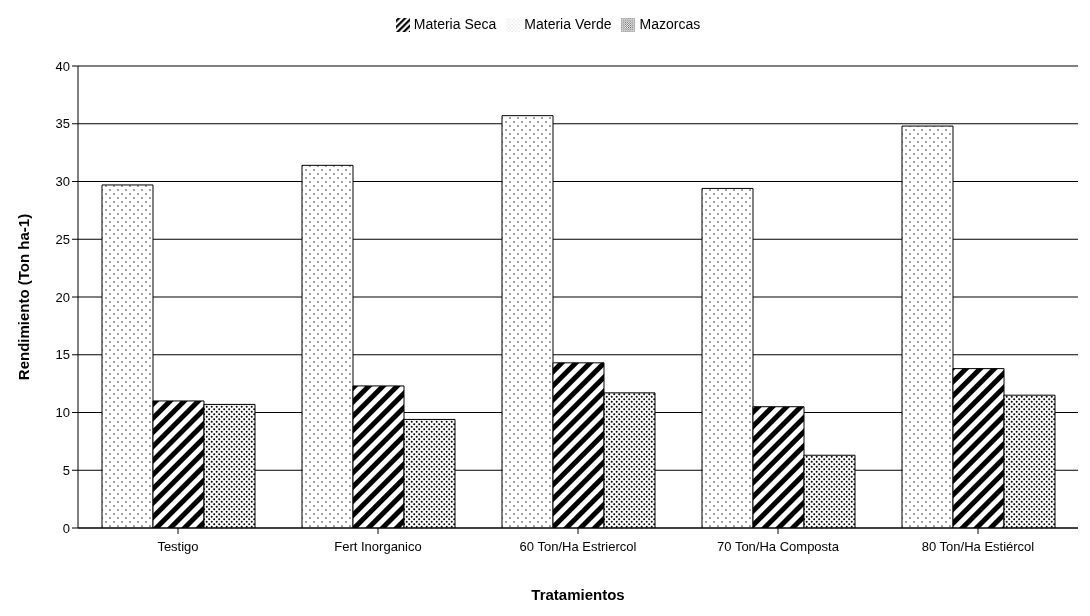 This screenshot has width=1090, height=616. I want to click on x-tick-label: 80 Ton/Ha Estiércol, so click(978, 547).